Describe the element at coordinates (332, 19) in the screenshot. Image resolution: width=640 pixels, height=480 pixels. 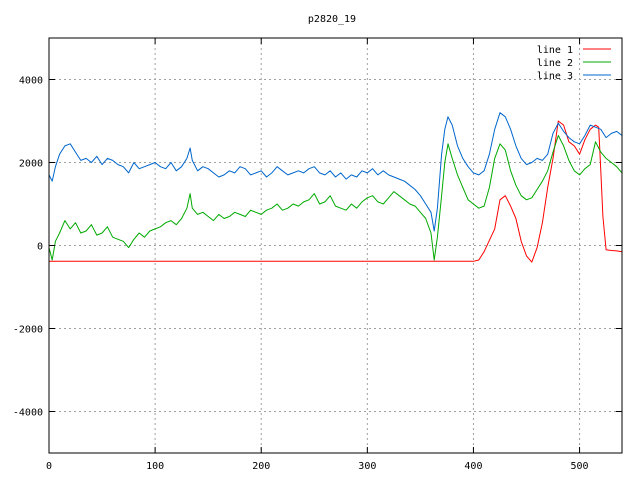
I see `chart-title: p2820_19` at that location.